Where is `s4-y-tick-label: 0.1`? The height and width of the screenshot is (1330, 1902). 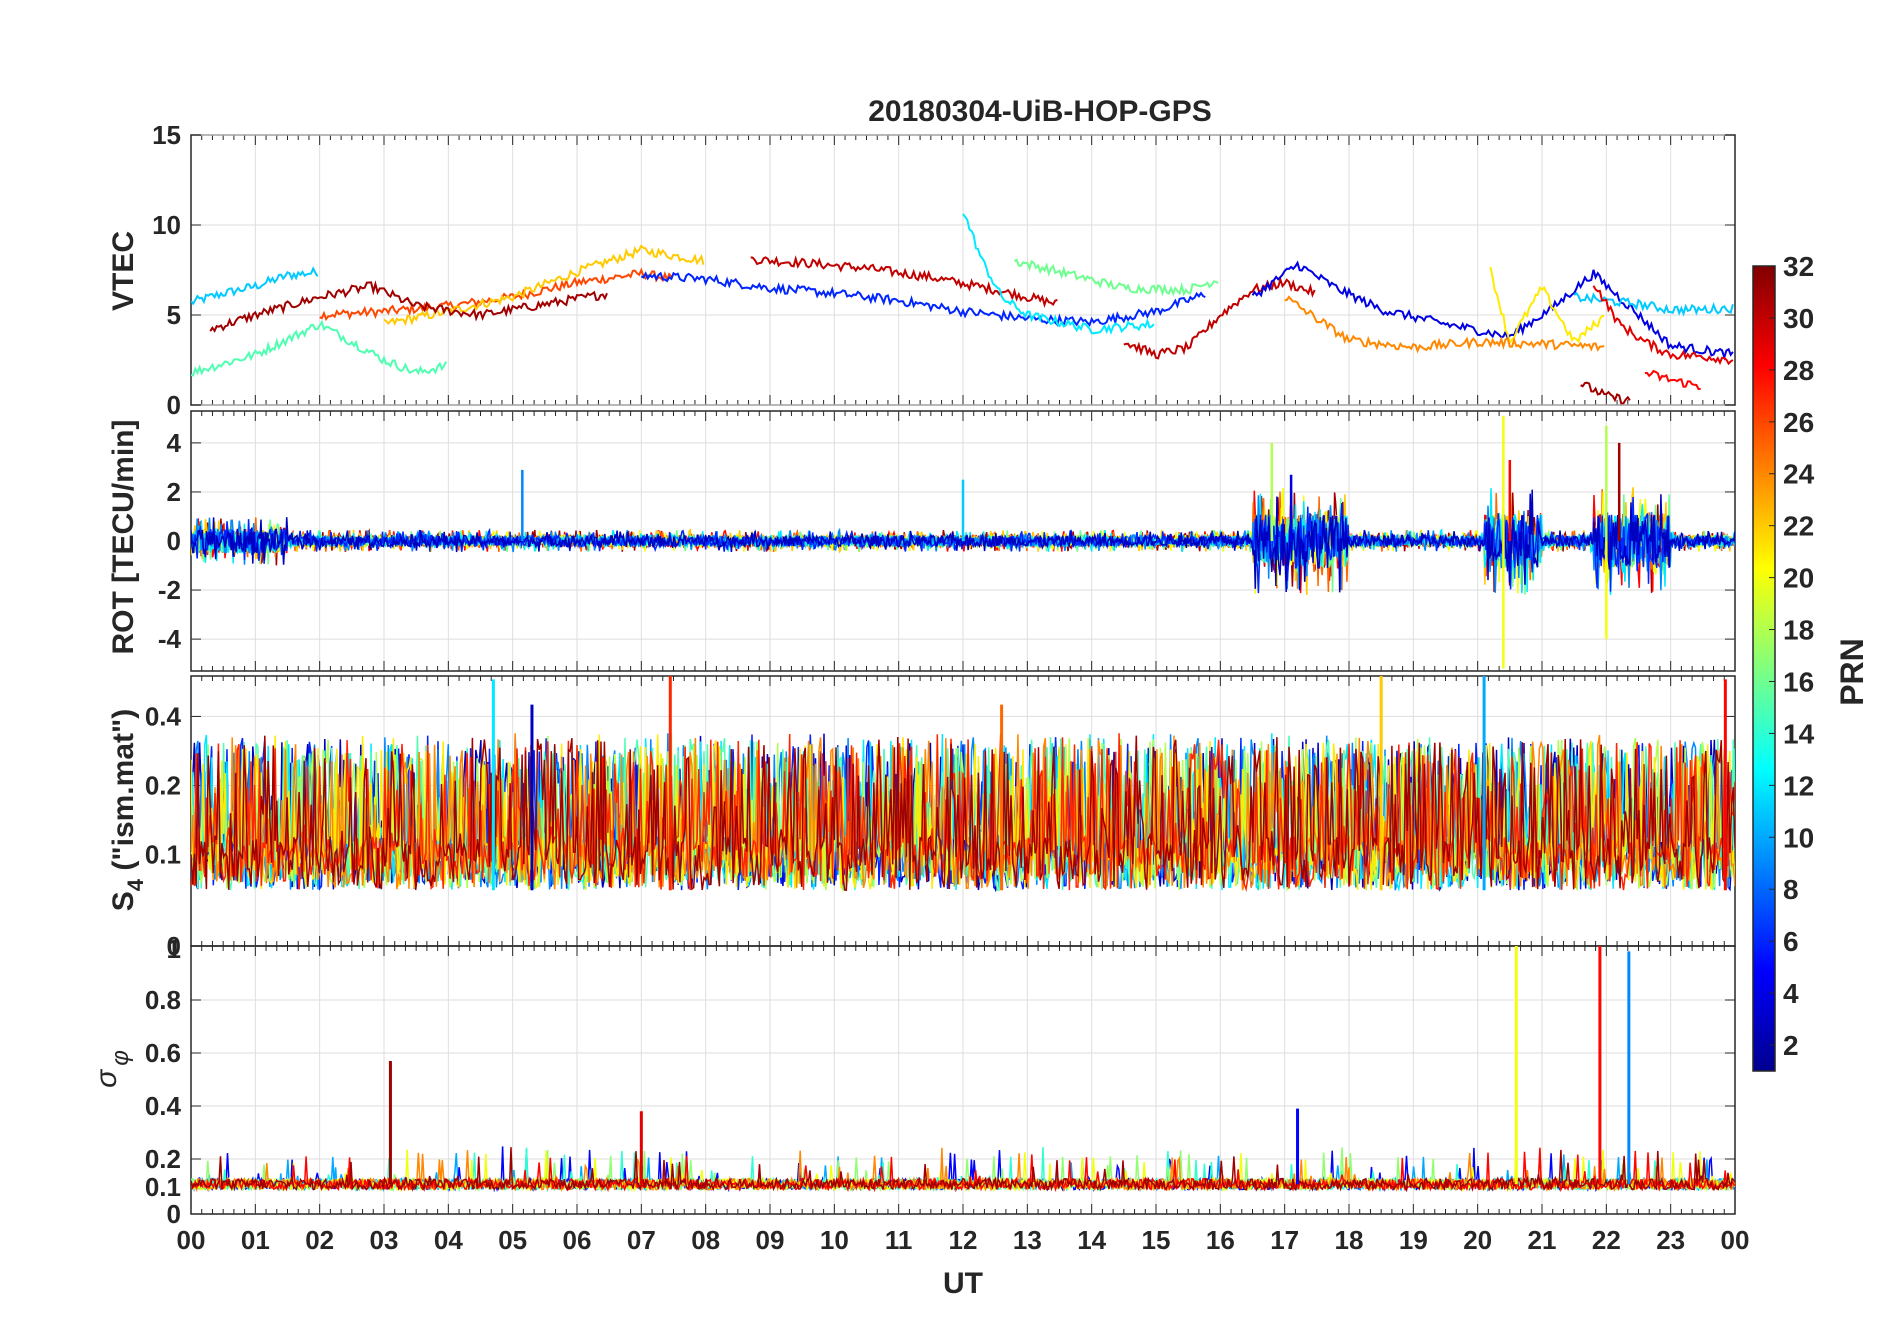 s4-y-tick-label: 0.1 is located at coordinates (163, 855).